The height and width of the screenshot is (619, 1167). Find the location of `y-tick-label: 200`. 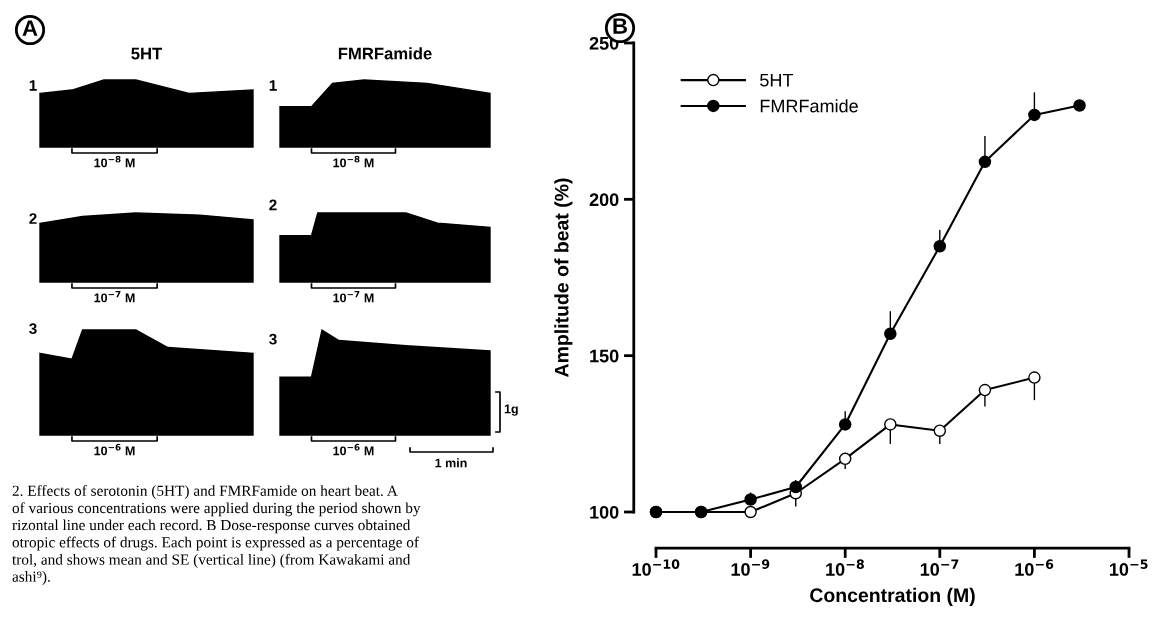

y-tick-label: 200 is located at coordinates (604, 200).